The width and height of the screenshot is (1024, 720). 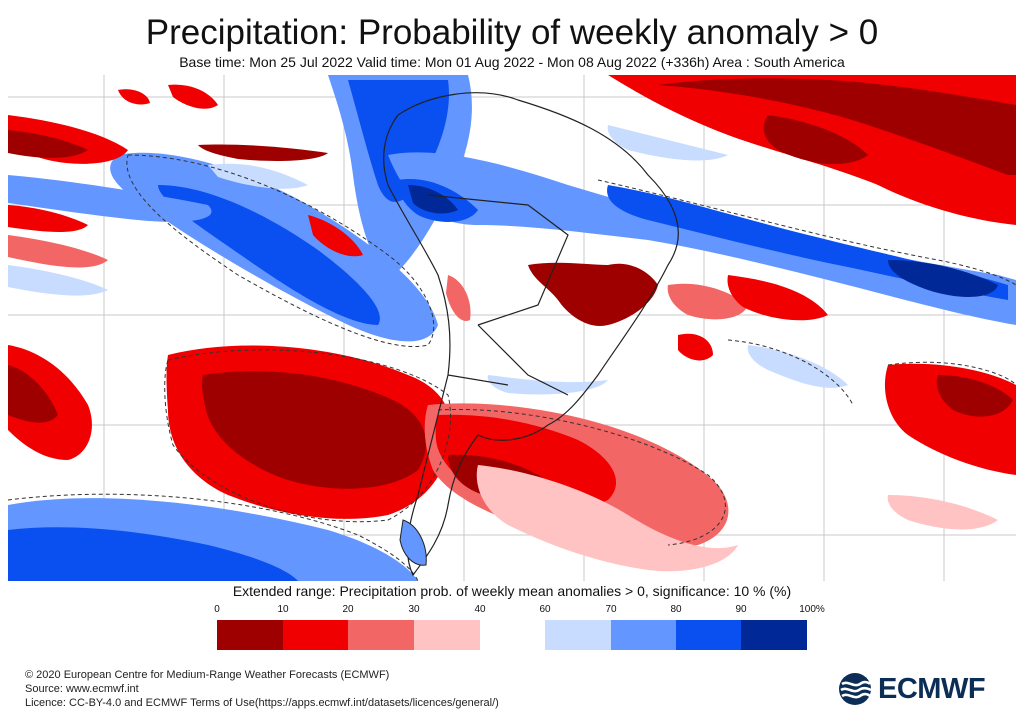 What do you see at coordinates (676, 609) in the screenshot?
I see `legend-tick: 80` at bounding box center [676, 609].